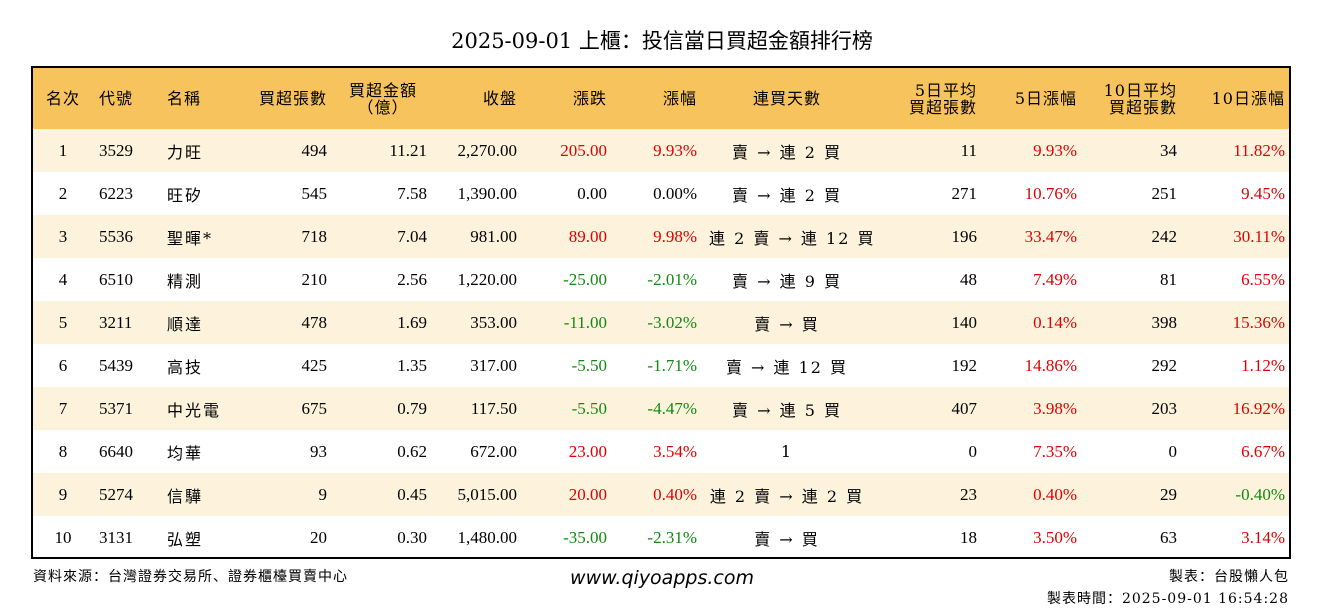 The height and width of the screenshot is (612, 1324). I want to click on code-cell: 3131, so click(116, 537).